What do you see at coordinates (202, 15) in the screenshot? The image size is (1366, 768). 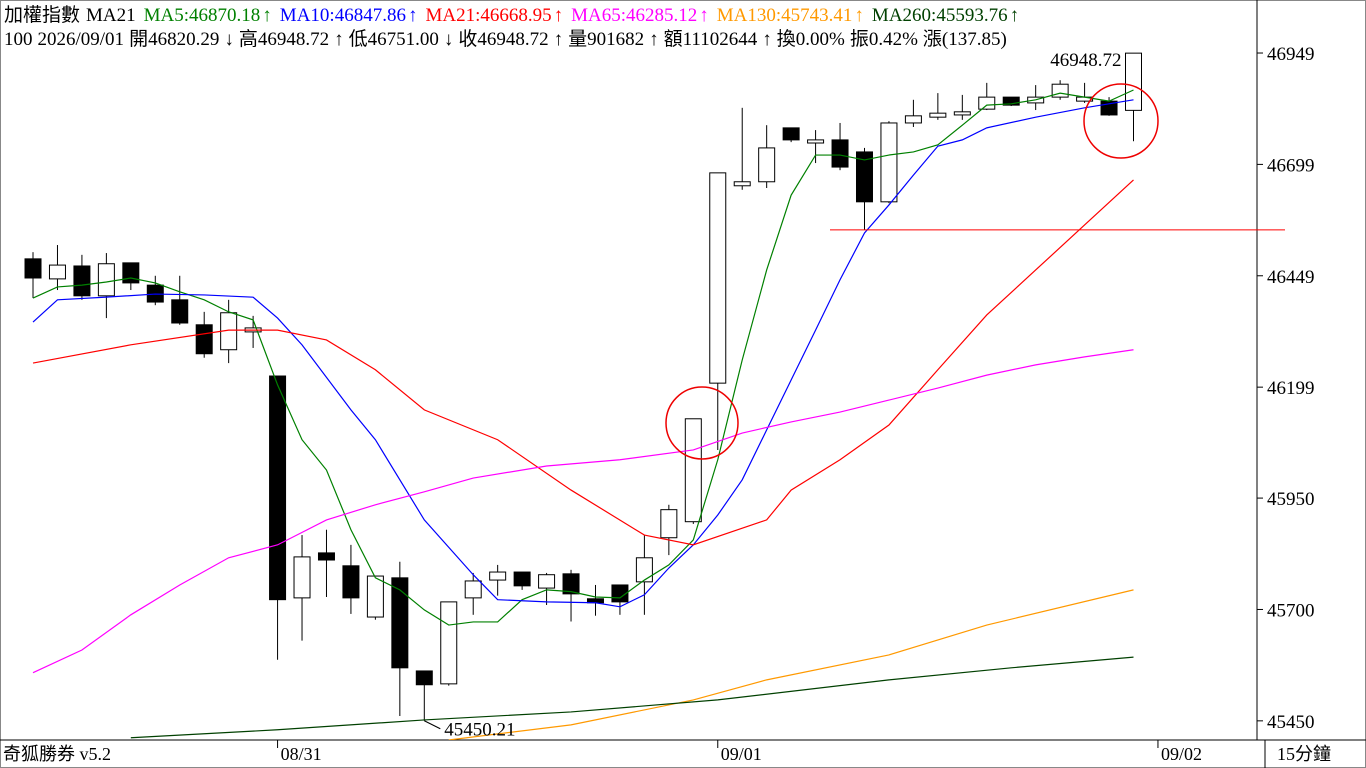 I see `legend-entry: MA5:46870.18` at bounding box center [202, 15].